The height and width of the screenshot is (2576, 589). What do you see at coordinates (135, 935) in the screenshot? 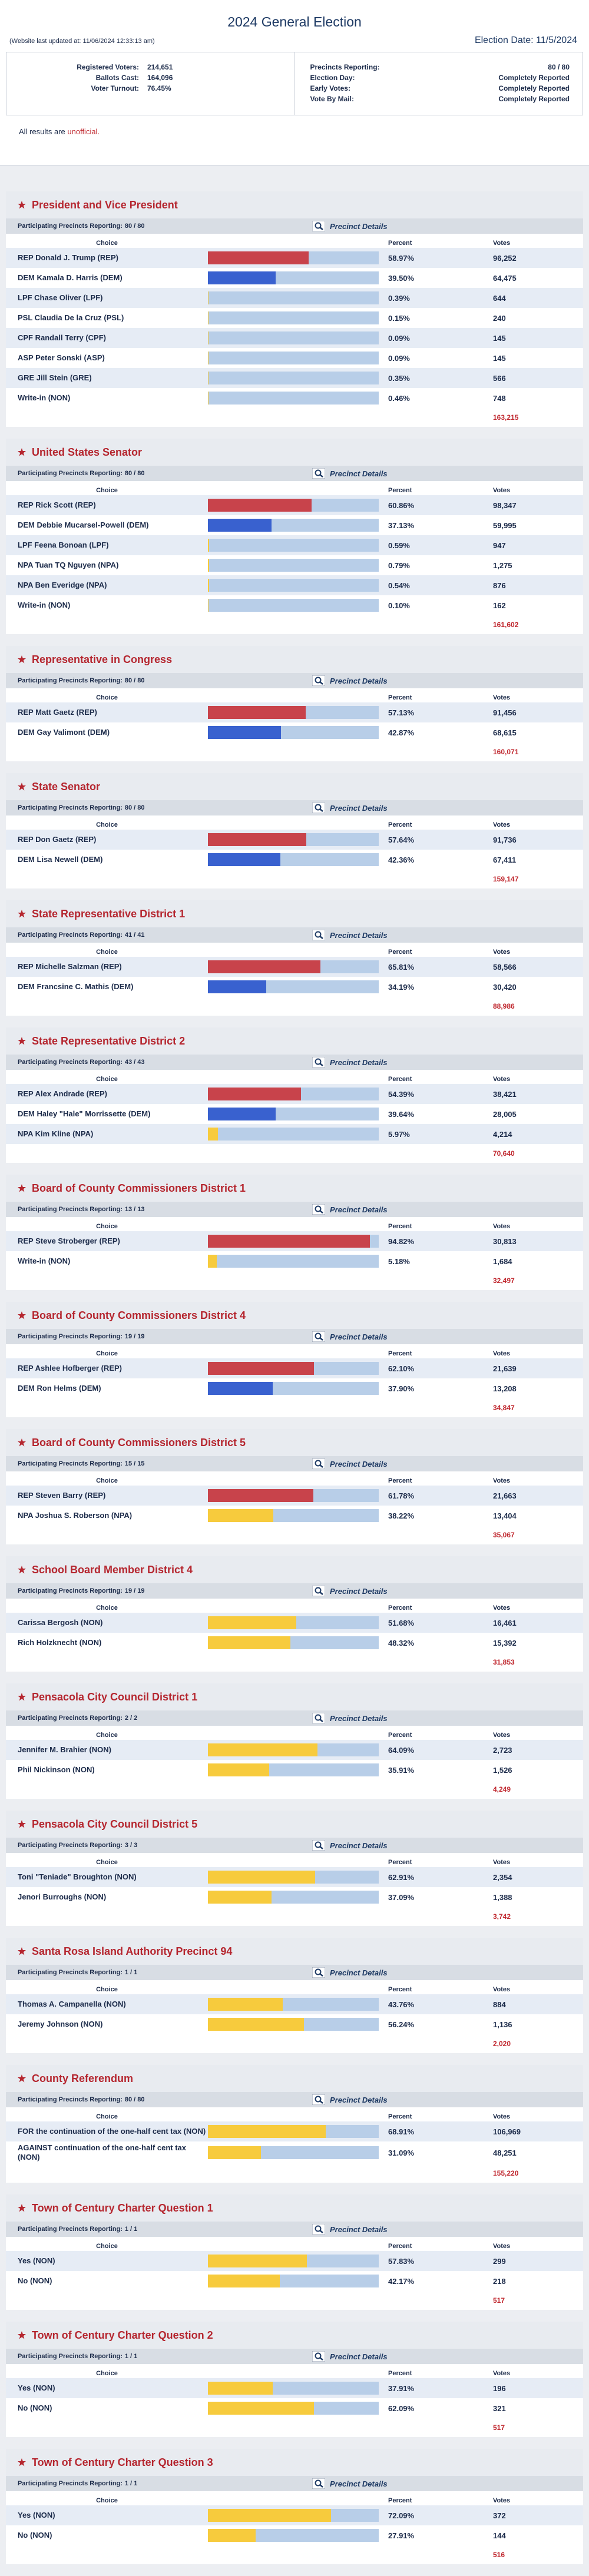
I see `precincts-value: 41 / 41` at bounding box center [135, 935].